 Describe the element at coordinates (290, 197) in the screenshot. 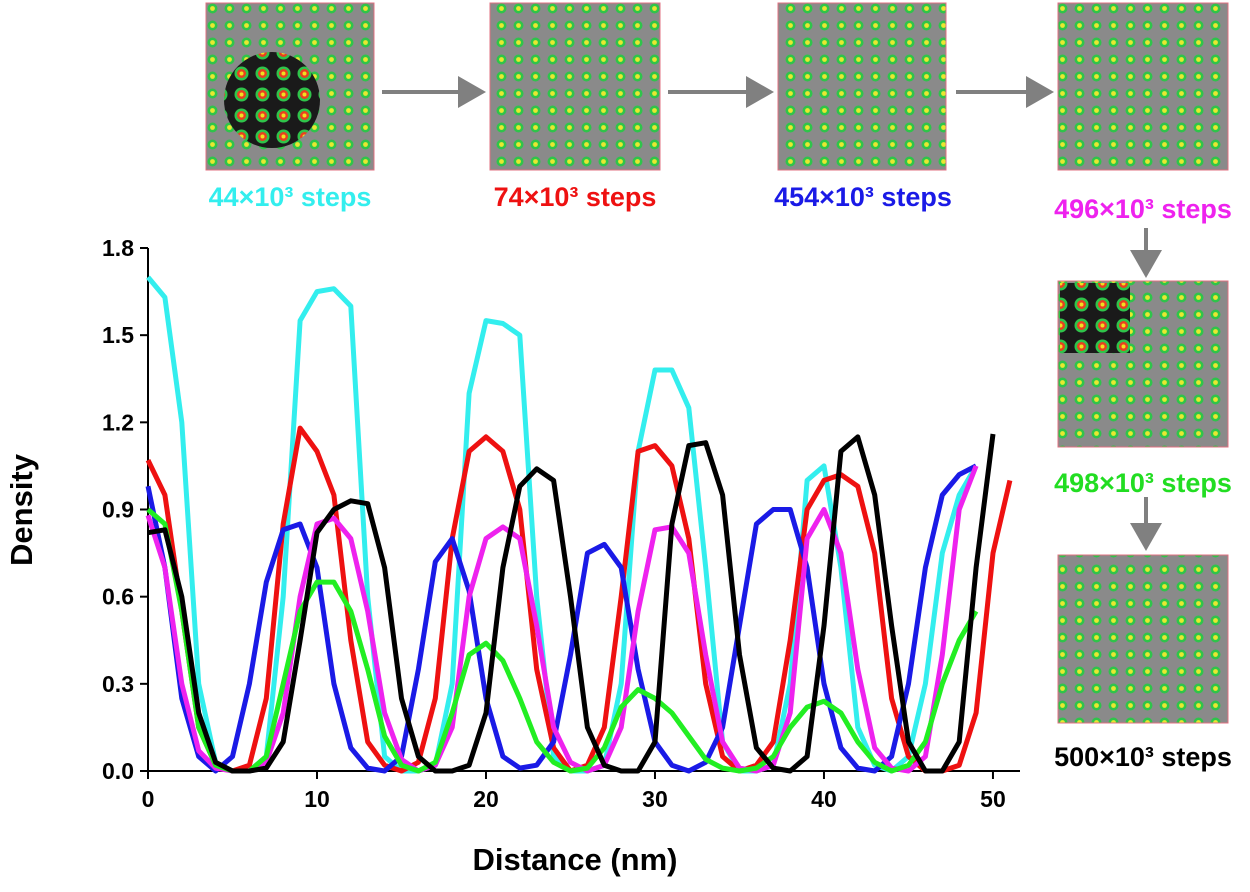

I see `series-label: 44×10³ steps` at that location.